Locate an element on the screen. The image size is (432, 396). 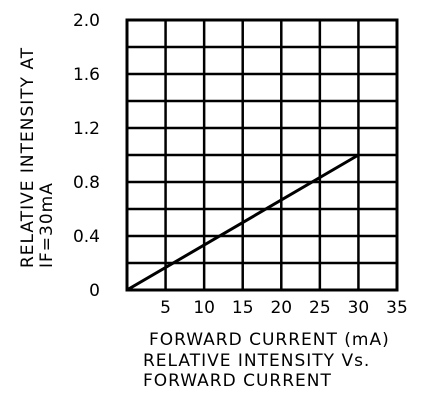
x-tick-label: 10 is located at coordinates (204, 308).